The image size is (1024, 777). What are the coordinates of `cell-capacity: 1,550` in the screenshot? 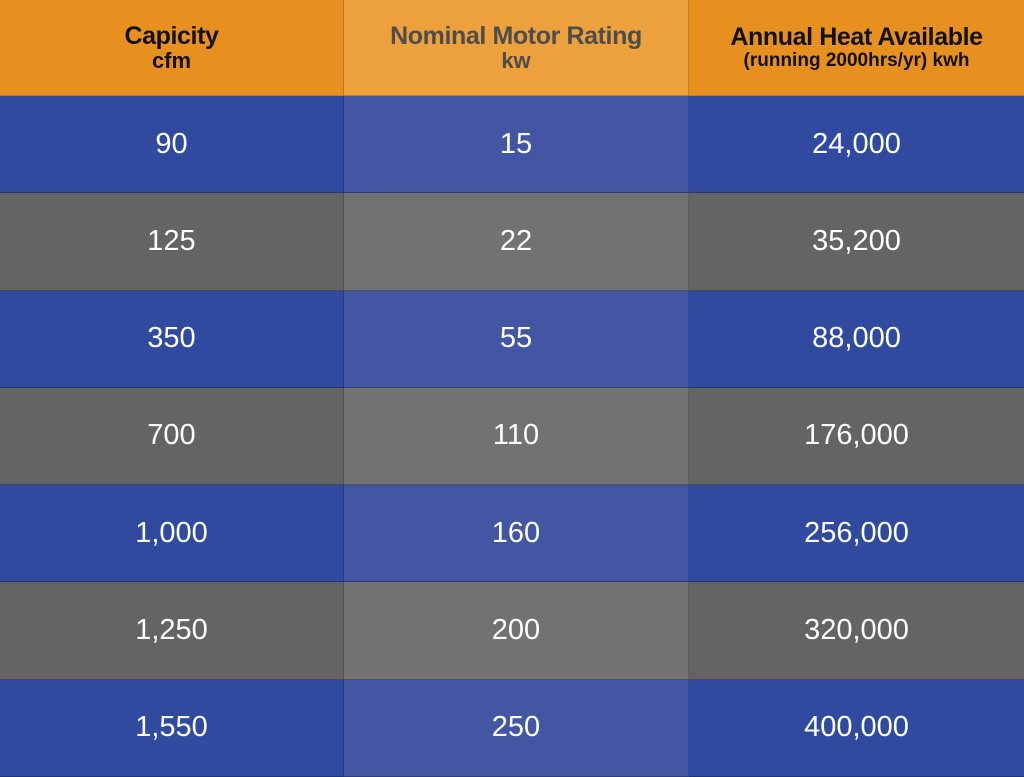 It's located at (172, 728).